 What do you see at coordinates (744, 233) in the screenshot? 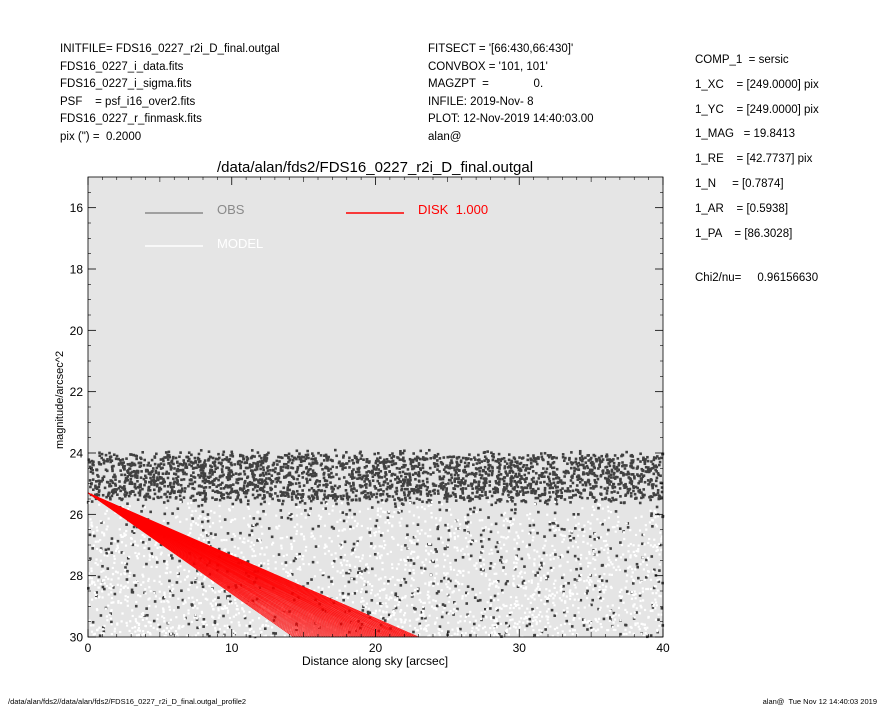
I see `parameter-line: 1_PA = [86.3028]` at bounding box center [744, 233].